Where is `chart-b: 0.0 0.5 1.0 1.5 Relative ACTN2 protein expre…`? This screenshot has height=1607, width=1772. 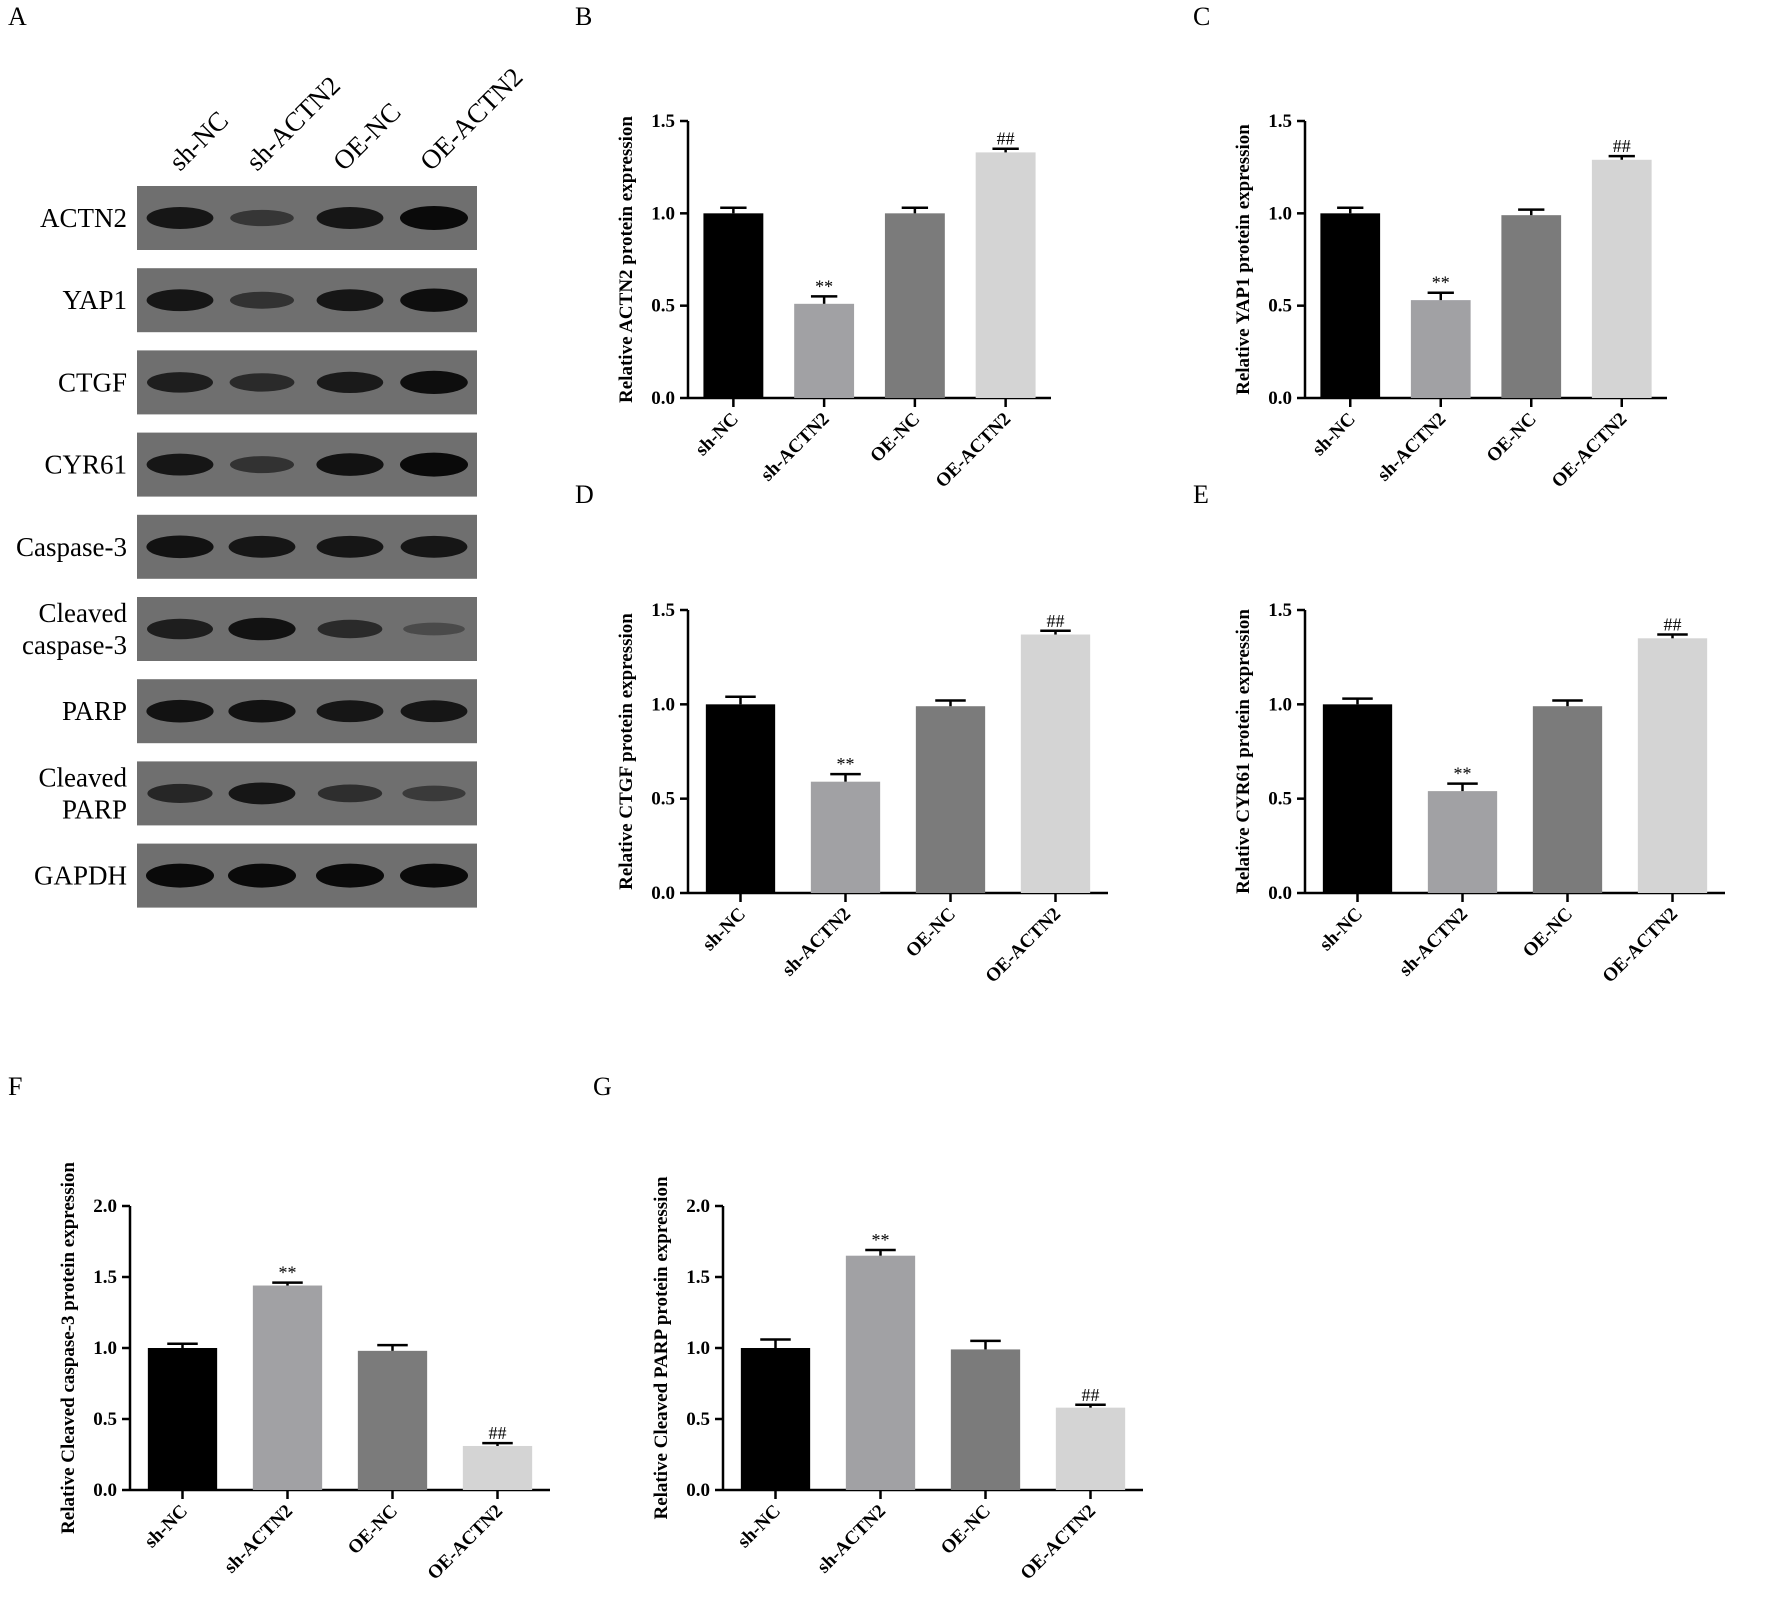
chart-b: 0.0 0.5 1.0 1.5 Relative ACTN2 protein expre… is located at coordinates (833, 301).